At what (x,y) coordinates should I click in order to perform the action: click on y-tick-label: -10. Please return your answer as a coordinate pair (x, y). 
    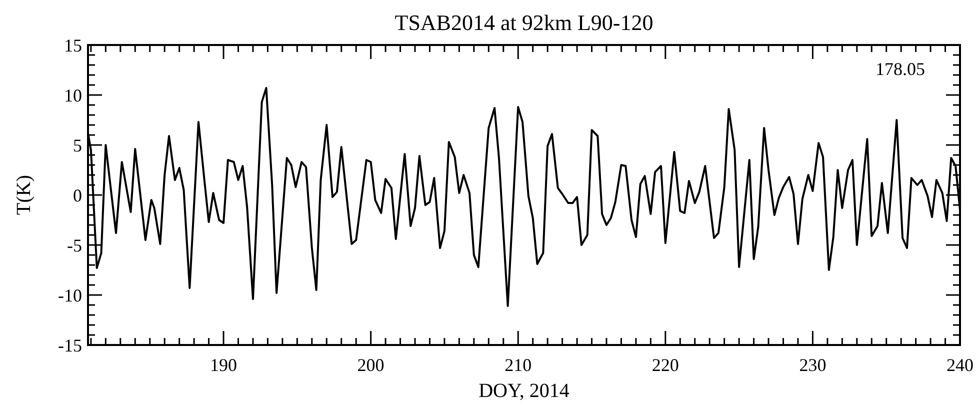
    Looking at the image, I should click on (70, 295).